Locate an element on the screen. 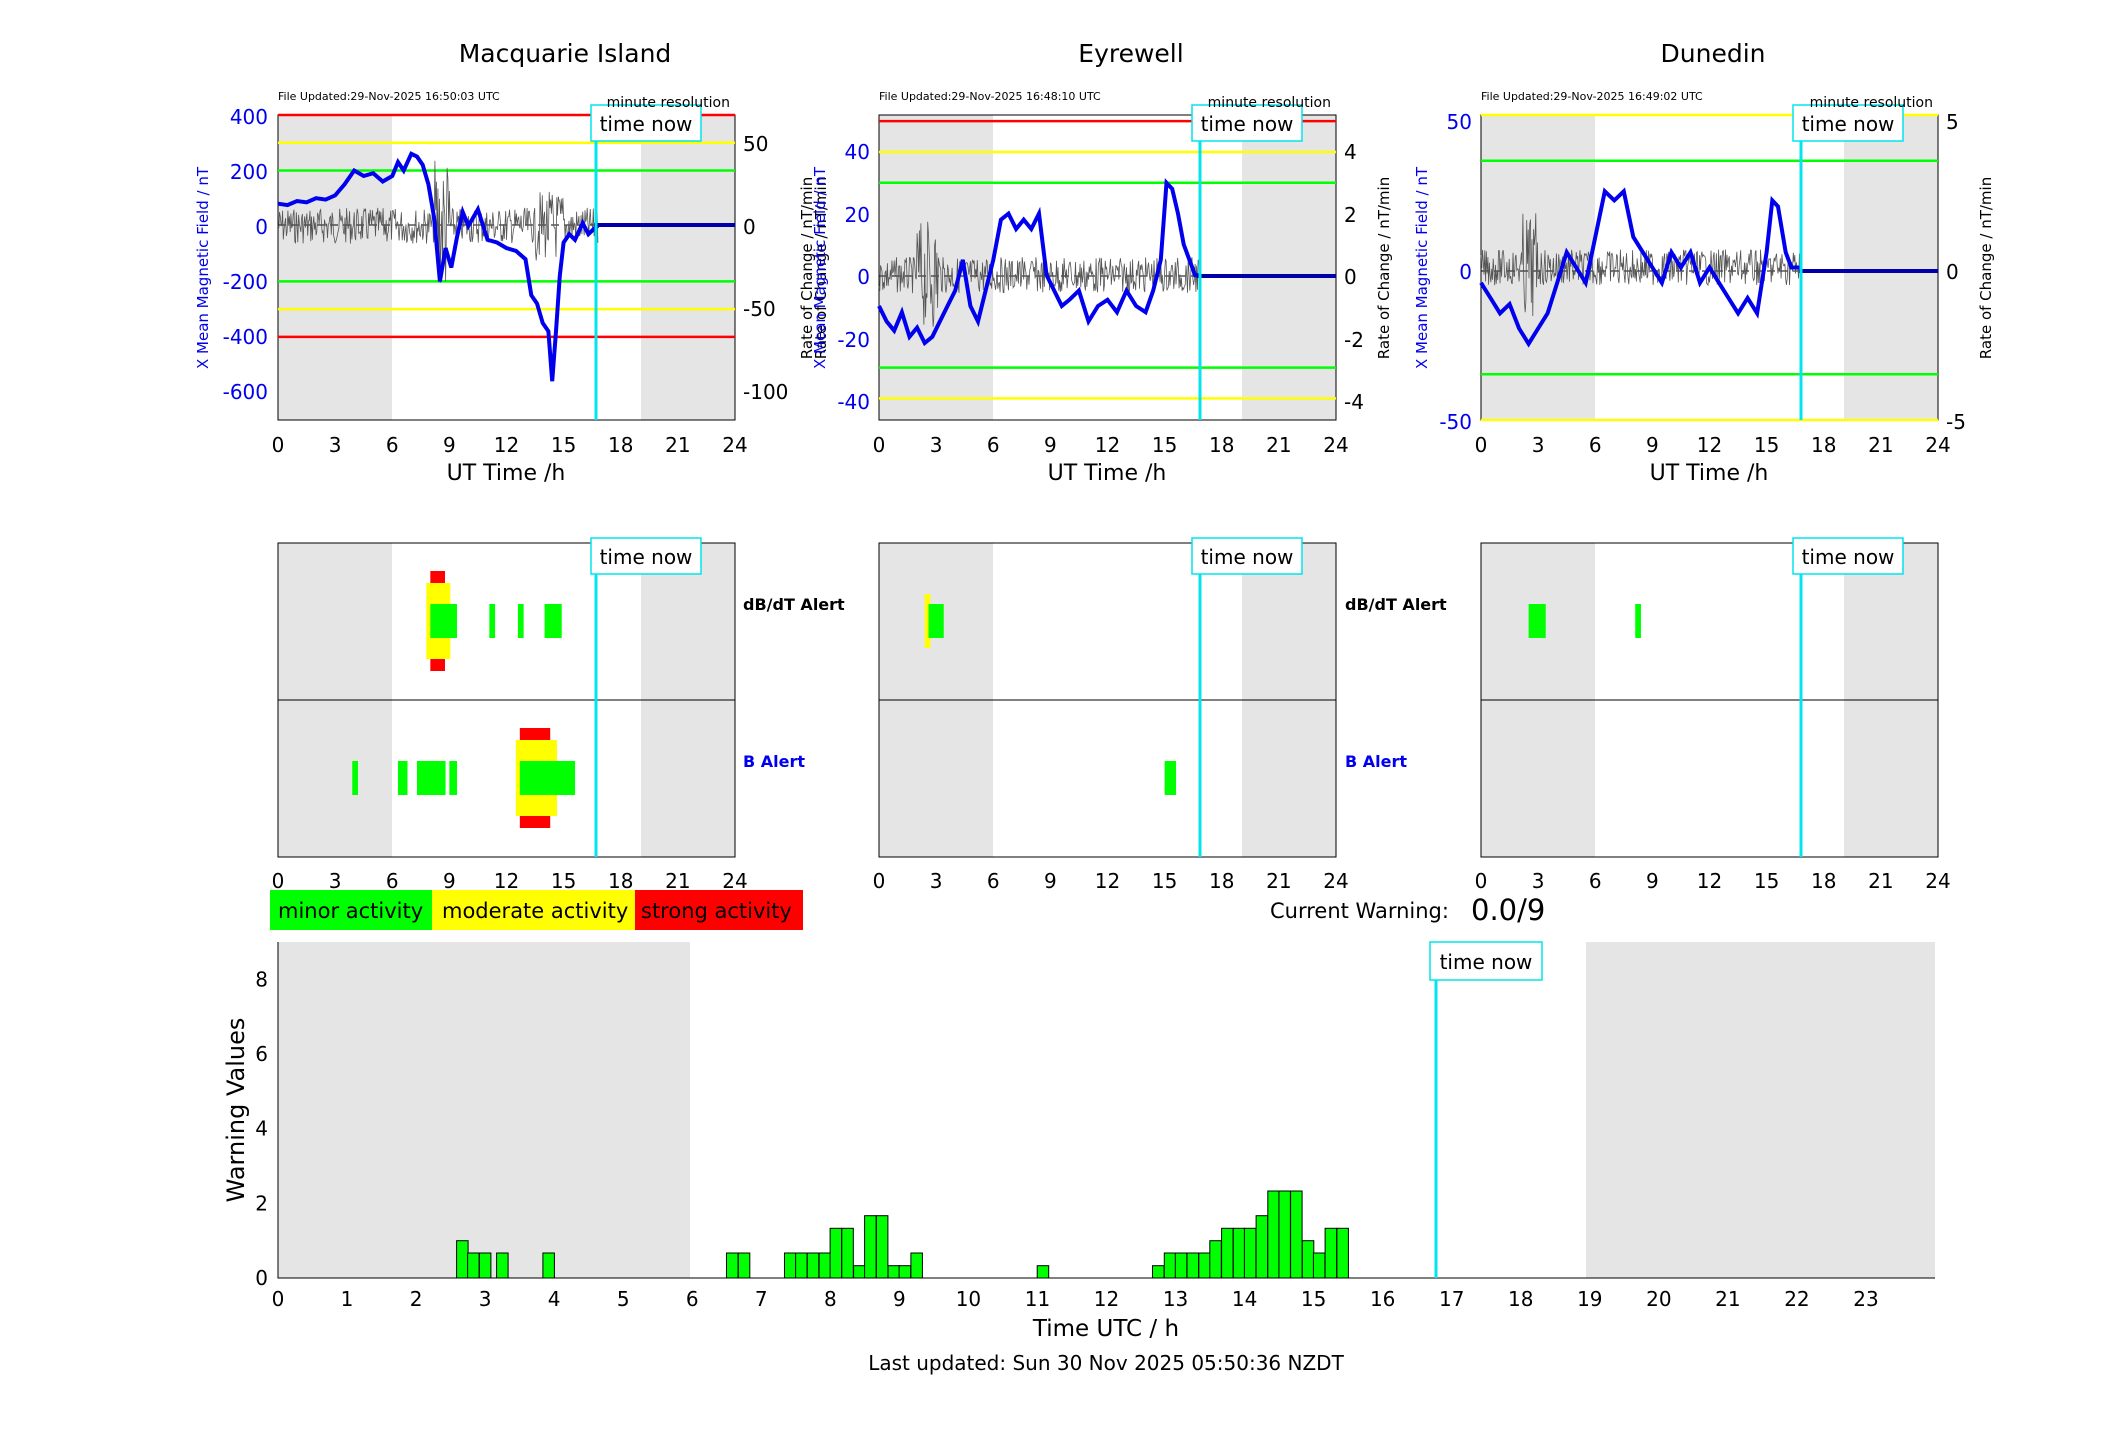  x-tick-label: 0 is located at coordinates (879, 445).